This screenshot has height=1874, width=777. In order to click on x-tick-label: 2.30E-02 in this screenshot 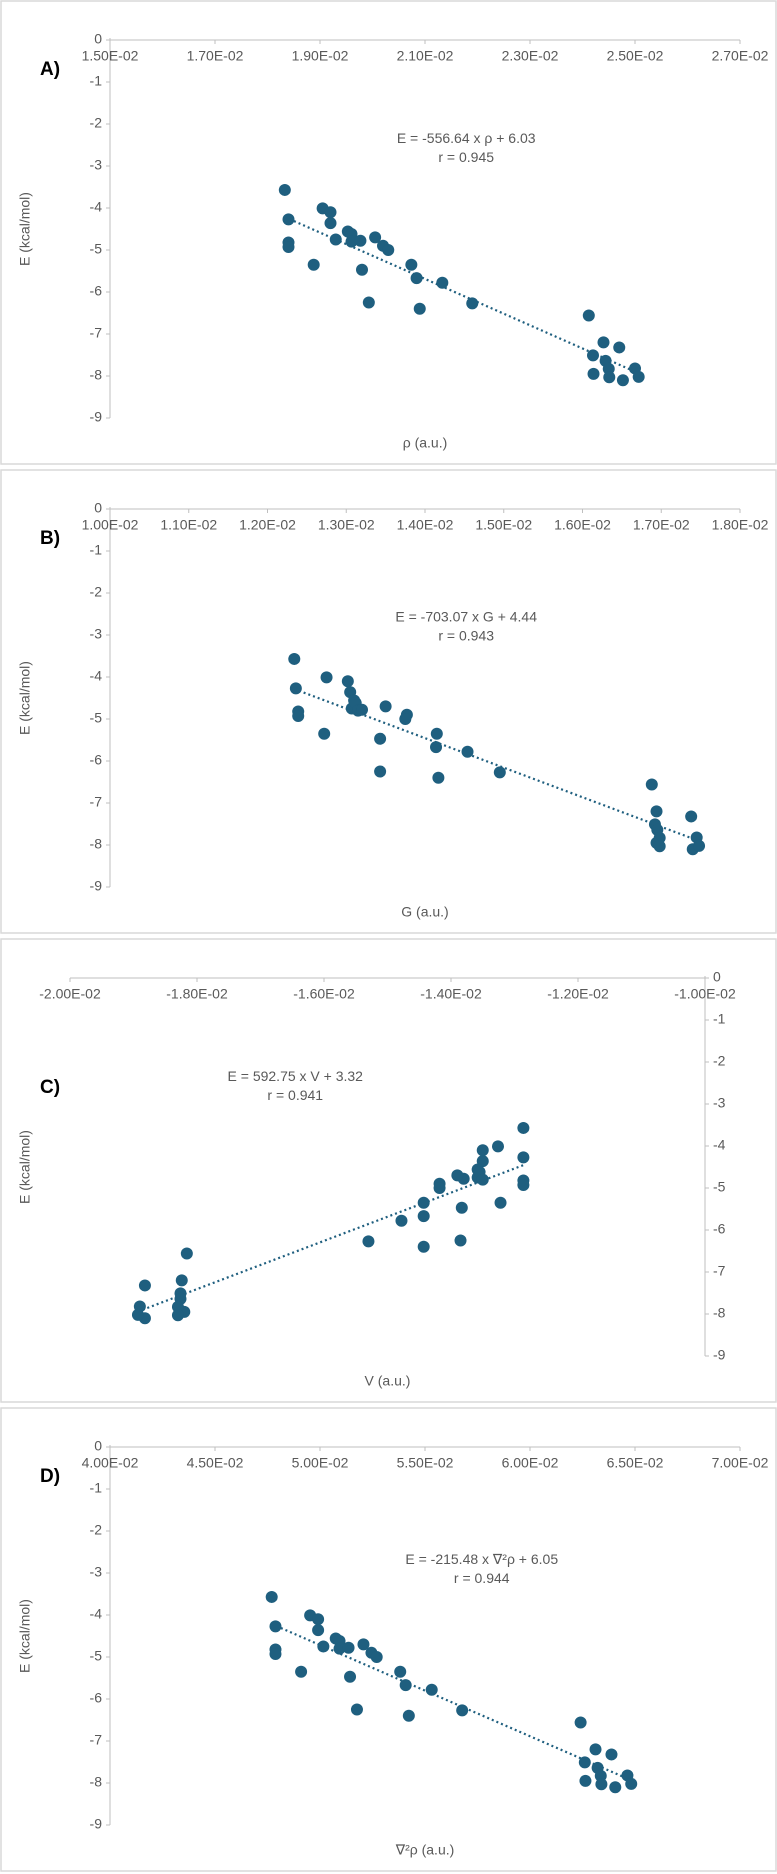, I will do `click(530, 56)`.